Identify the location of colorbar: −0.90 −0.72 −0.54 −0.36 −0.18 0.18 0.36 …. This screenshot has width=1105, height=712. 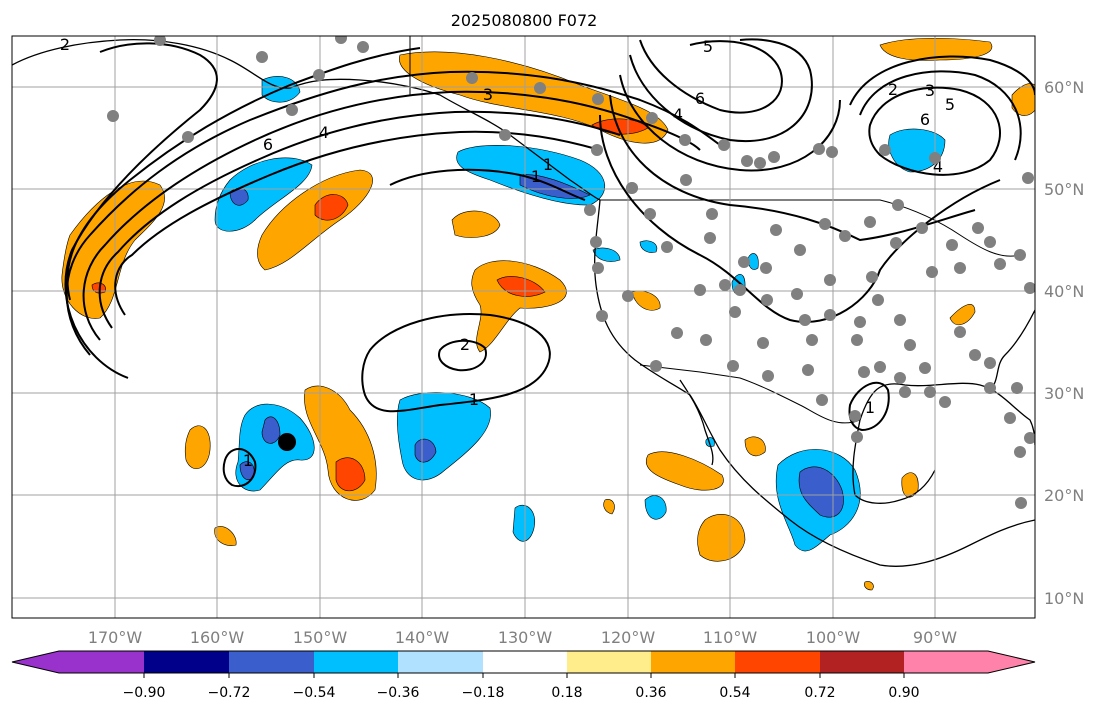
(523, 675).